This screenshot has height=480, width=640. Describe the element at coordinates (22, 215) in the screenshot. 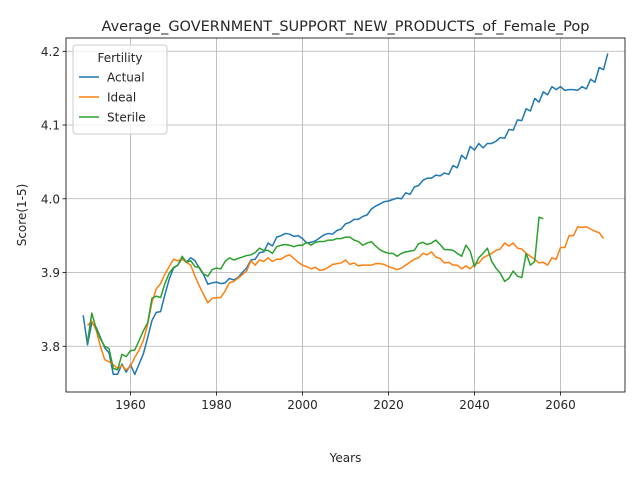

I see `y-axis-label: Score(1-5)` at that location.